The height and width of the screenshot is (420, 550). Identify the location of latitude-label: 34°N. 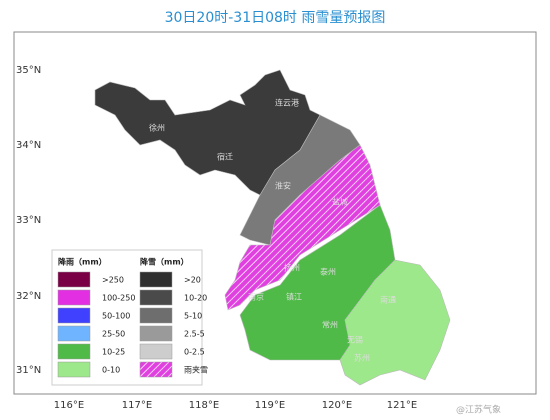
(28, 145).